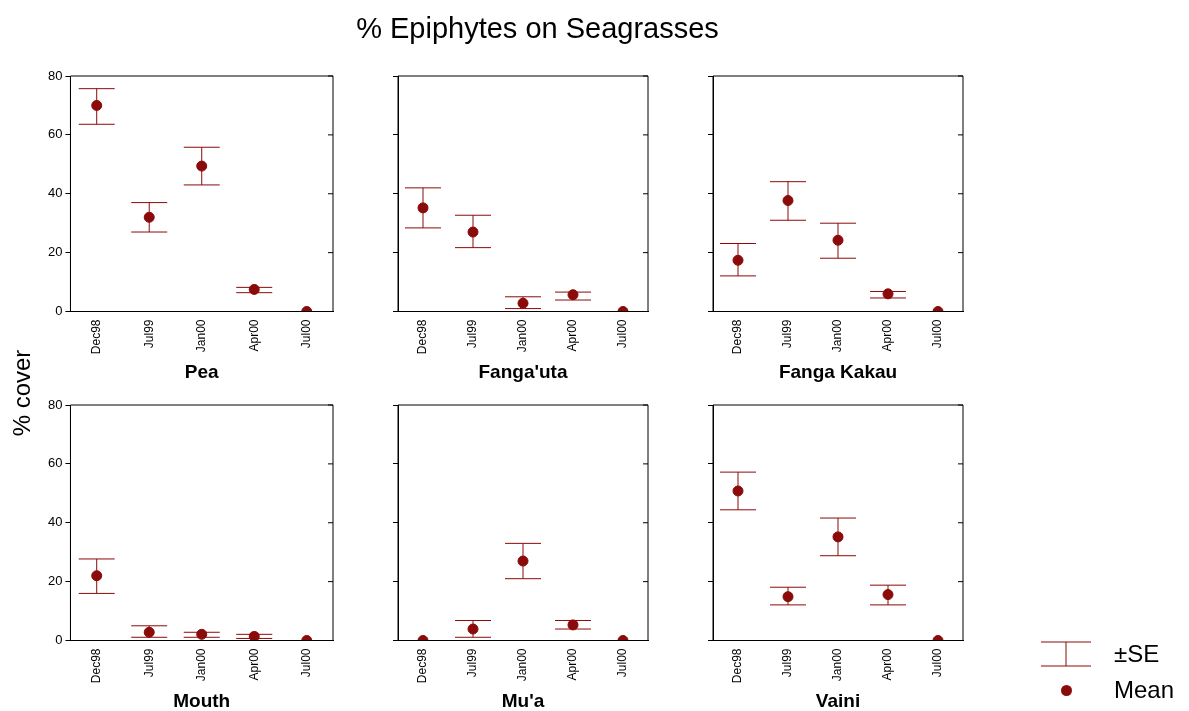 This screenshot has height=711, width=1189. I want to click on x-axis-title: Vaini, so click(838, 700).